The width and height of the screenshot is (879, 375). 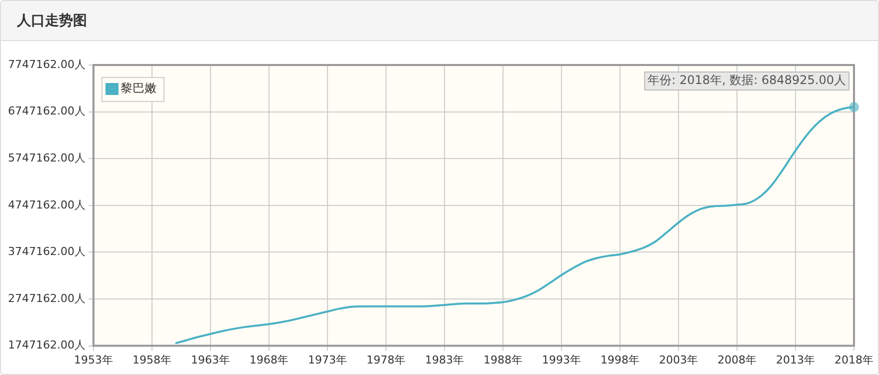 What do you see at coordinates (47, 64) in the screenshot?
I see `y-tick-label: 7747162.00人` at bounding box center [47, 64].